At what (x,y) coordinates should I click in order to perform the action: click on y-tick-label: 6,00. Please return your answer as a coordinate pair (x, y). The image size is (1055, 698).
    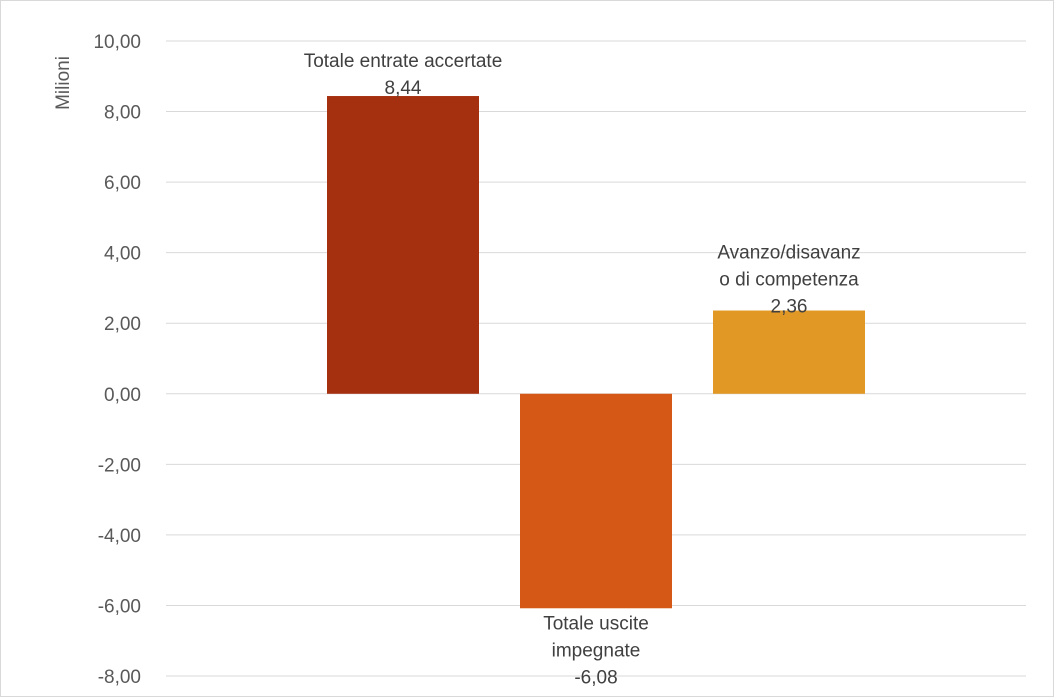
    Looking at the image, I should click on (122, 183).